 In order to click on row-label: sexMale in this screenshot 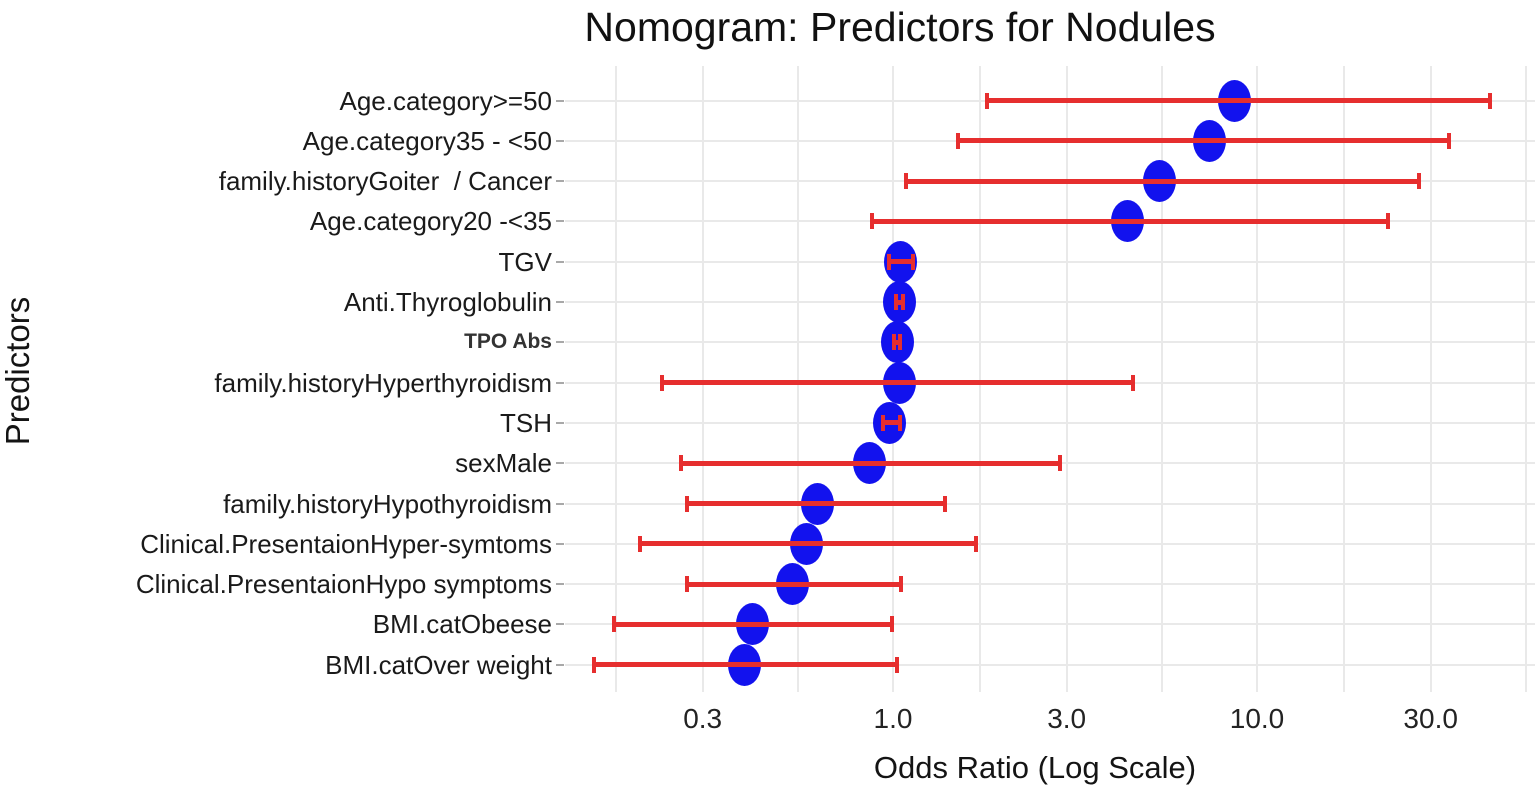, I will do `click(503, 463)`.